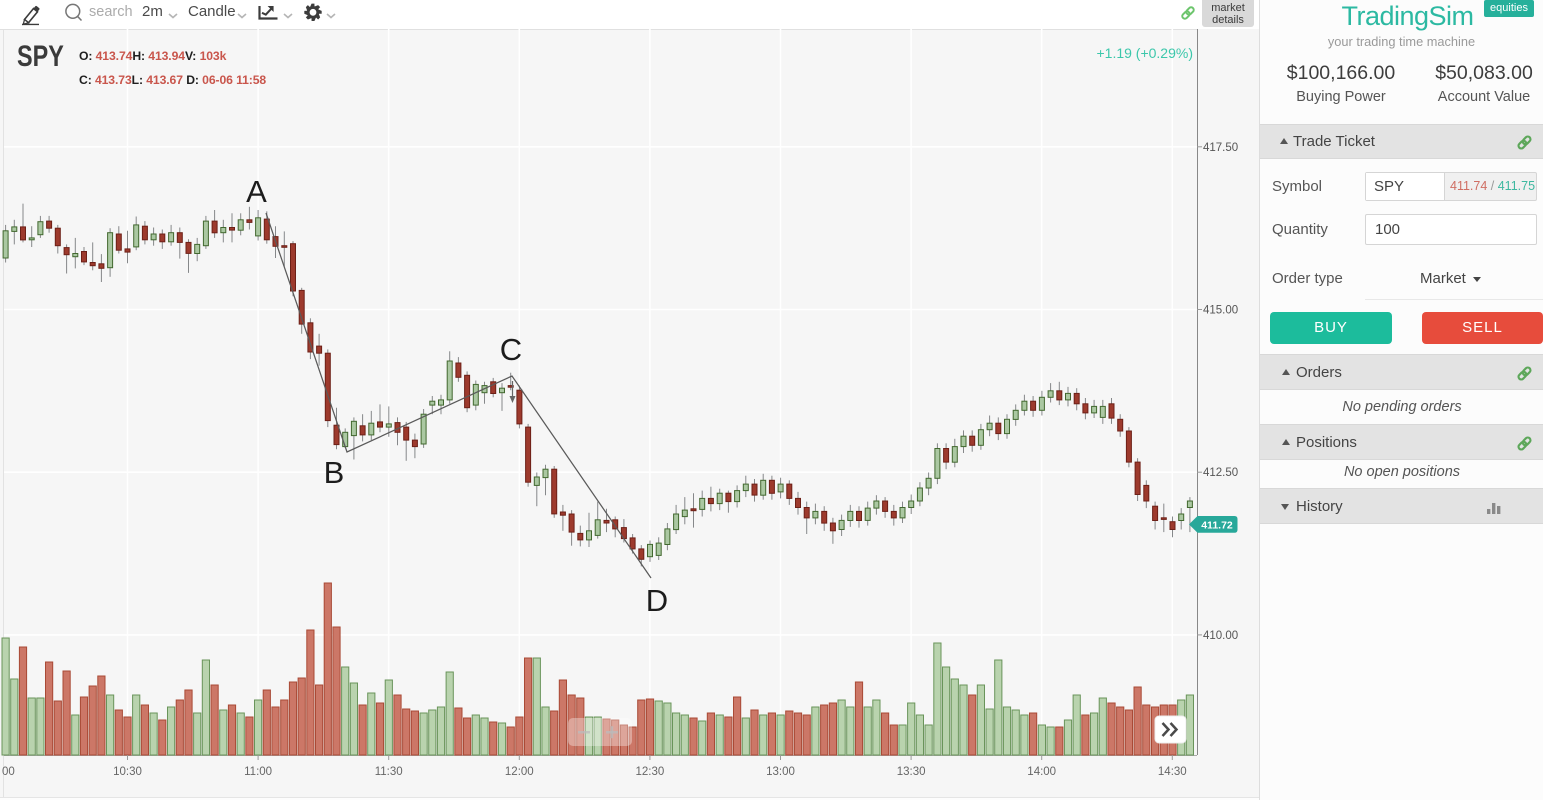 The width and height of the screenshot is (1543, 800). Describe the element at coordinates (8, 772) in the screenshot. I see `svg-text: 00` at that location.